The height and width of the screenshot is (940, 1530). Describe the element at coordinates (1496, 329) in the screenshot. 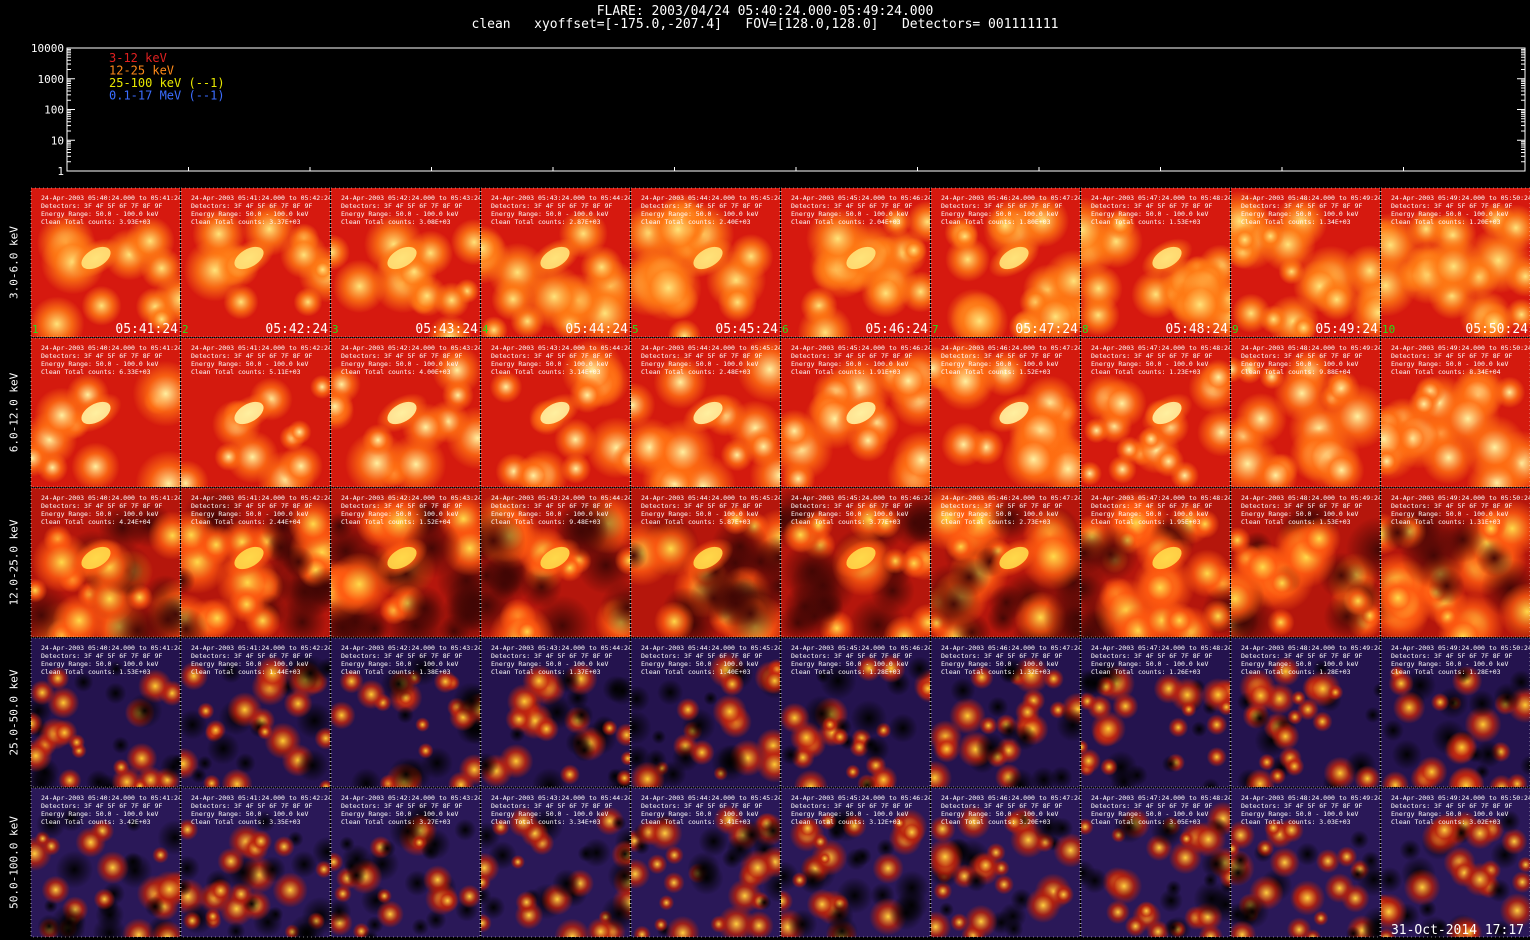

I see `panel-time: 05:50:24` at that location.